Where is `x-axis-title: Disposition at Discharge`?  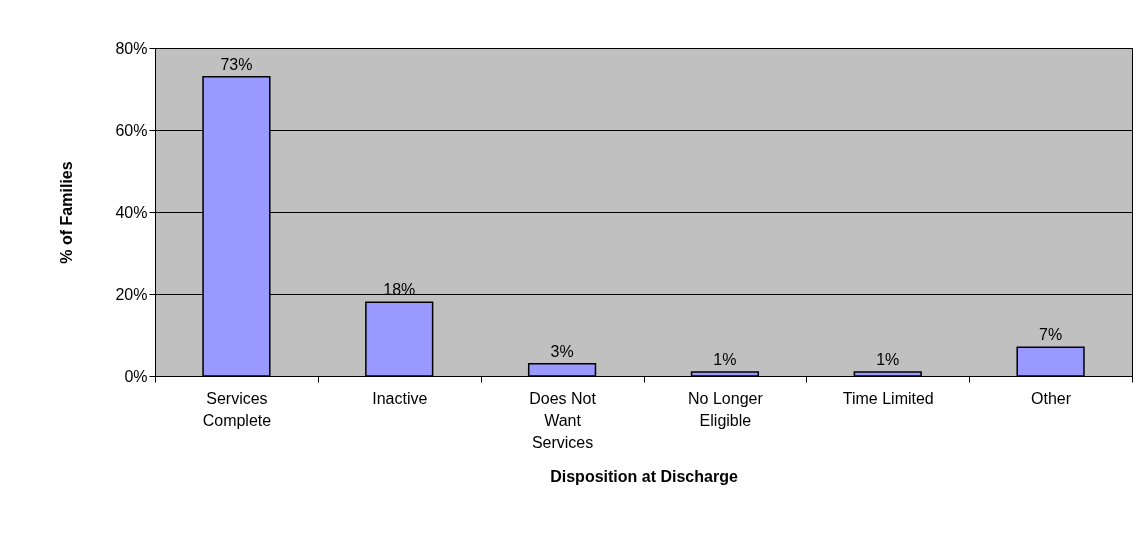 x-axis-title: Disposition at Discharge is located at coordinates (644, 476).